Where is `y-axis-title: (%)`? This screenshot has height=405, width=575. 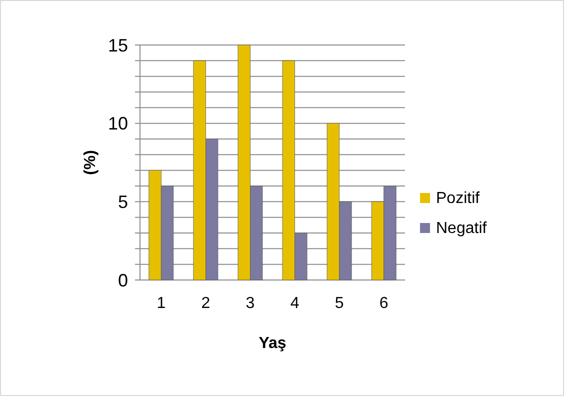 y-axis-title: (%) is located at coordinates (90, 162).